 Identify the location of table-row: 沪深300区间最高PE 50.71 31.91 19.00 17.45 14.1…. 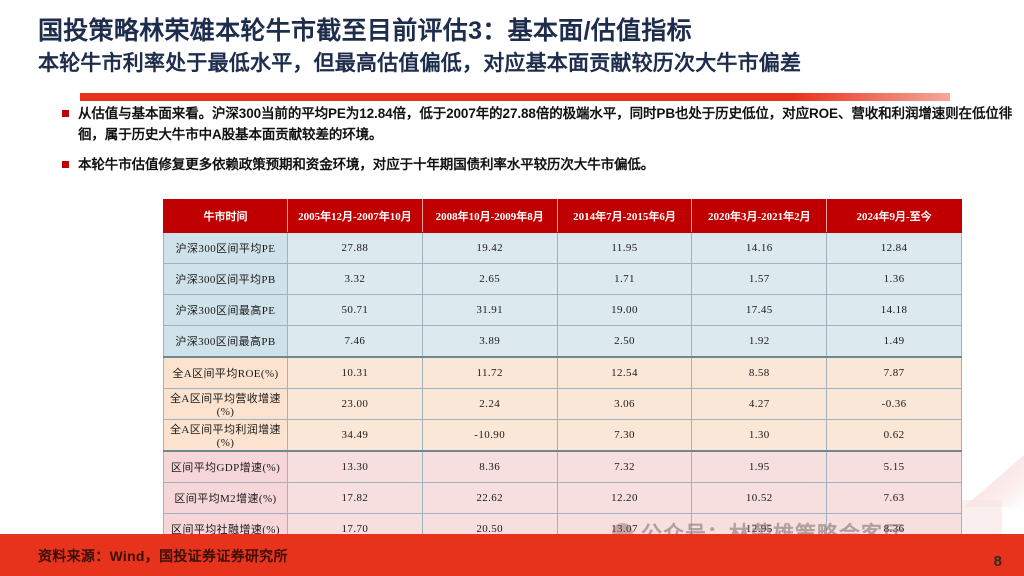
(562, 310).